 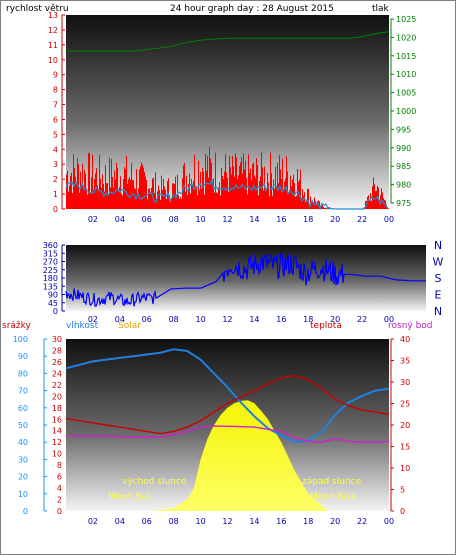 I want to click on wind-left-tick-label: 13, so click(x=53, y=15).